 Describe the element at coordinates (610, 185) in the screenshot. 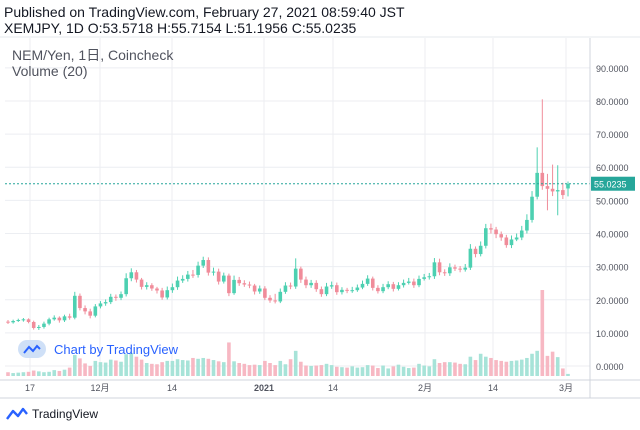

I see `last-price-label: 55.0235` at that location.